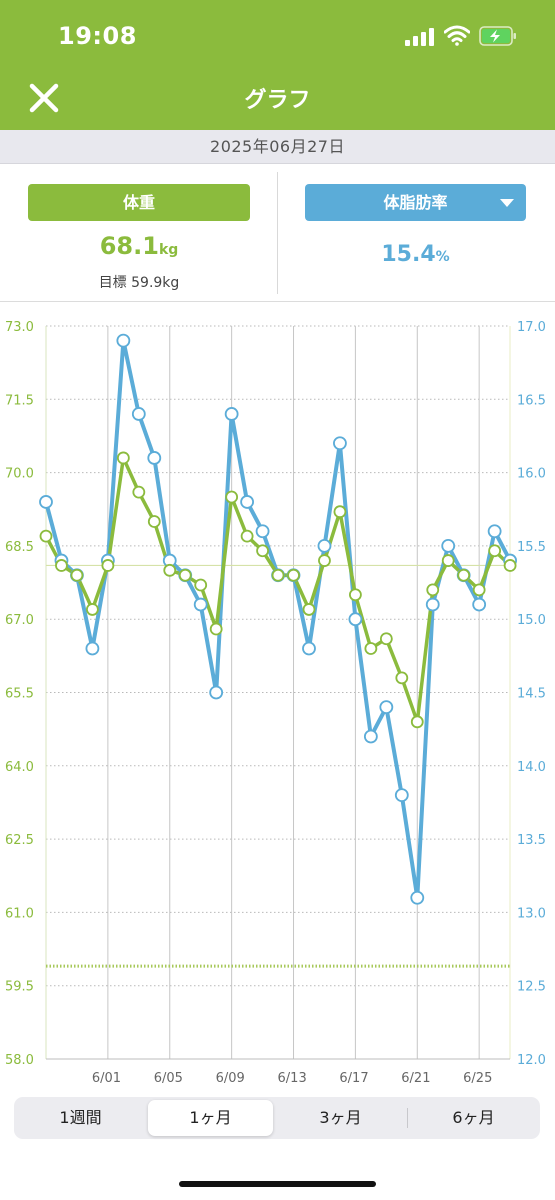  What do you see at coordinates (19, 913) in the screenshot?
I see `left-axis-tick-label: 61.0` at bounding box center [19, 913].